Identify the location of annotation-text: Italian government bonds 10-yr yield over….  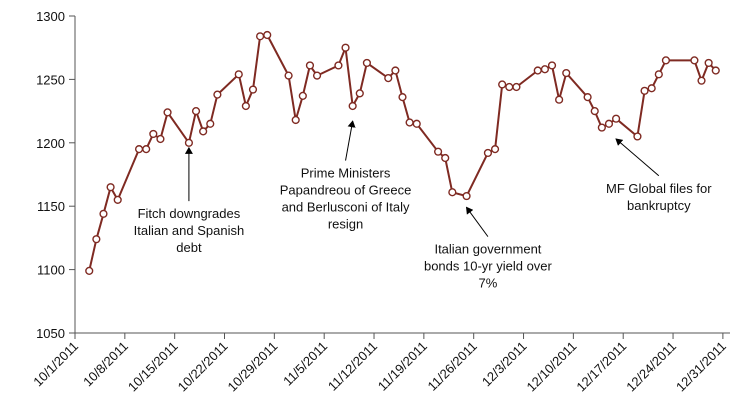
(488, 266).